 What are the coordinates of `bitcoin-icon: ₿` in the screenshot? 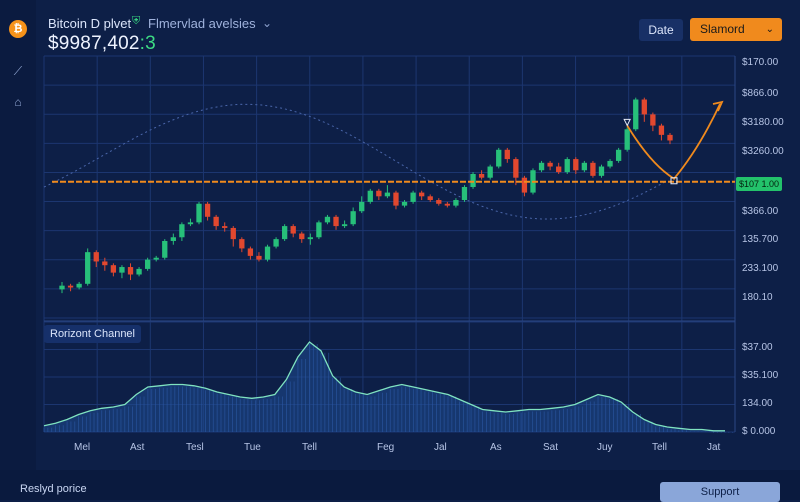 It's located at (18, 29).